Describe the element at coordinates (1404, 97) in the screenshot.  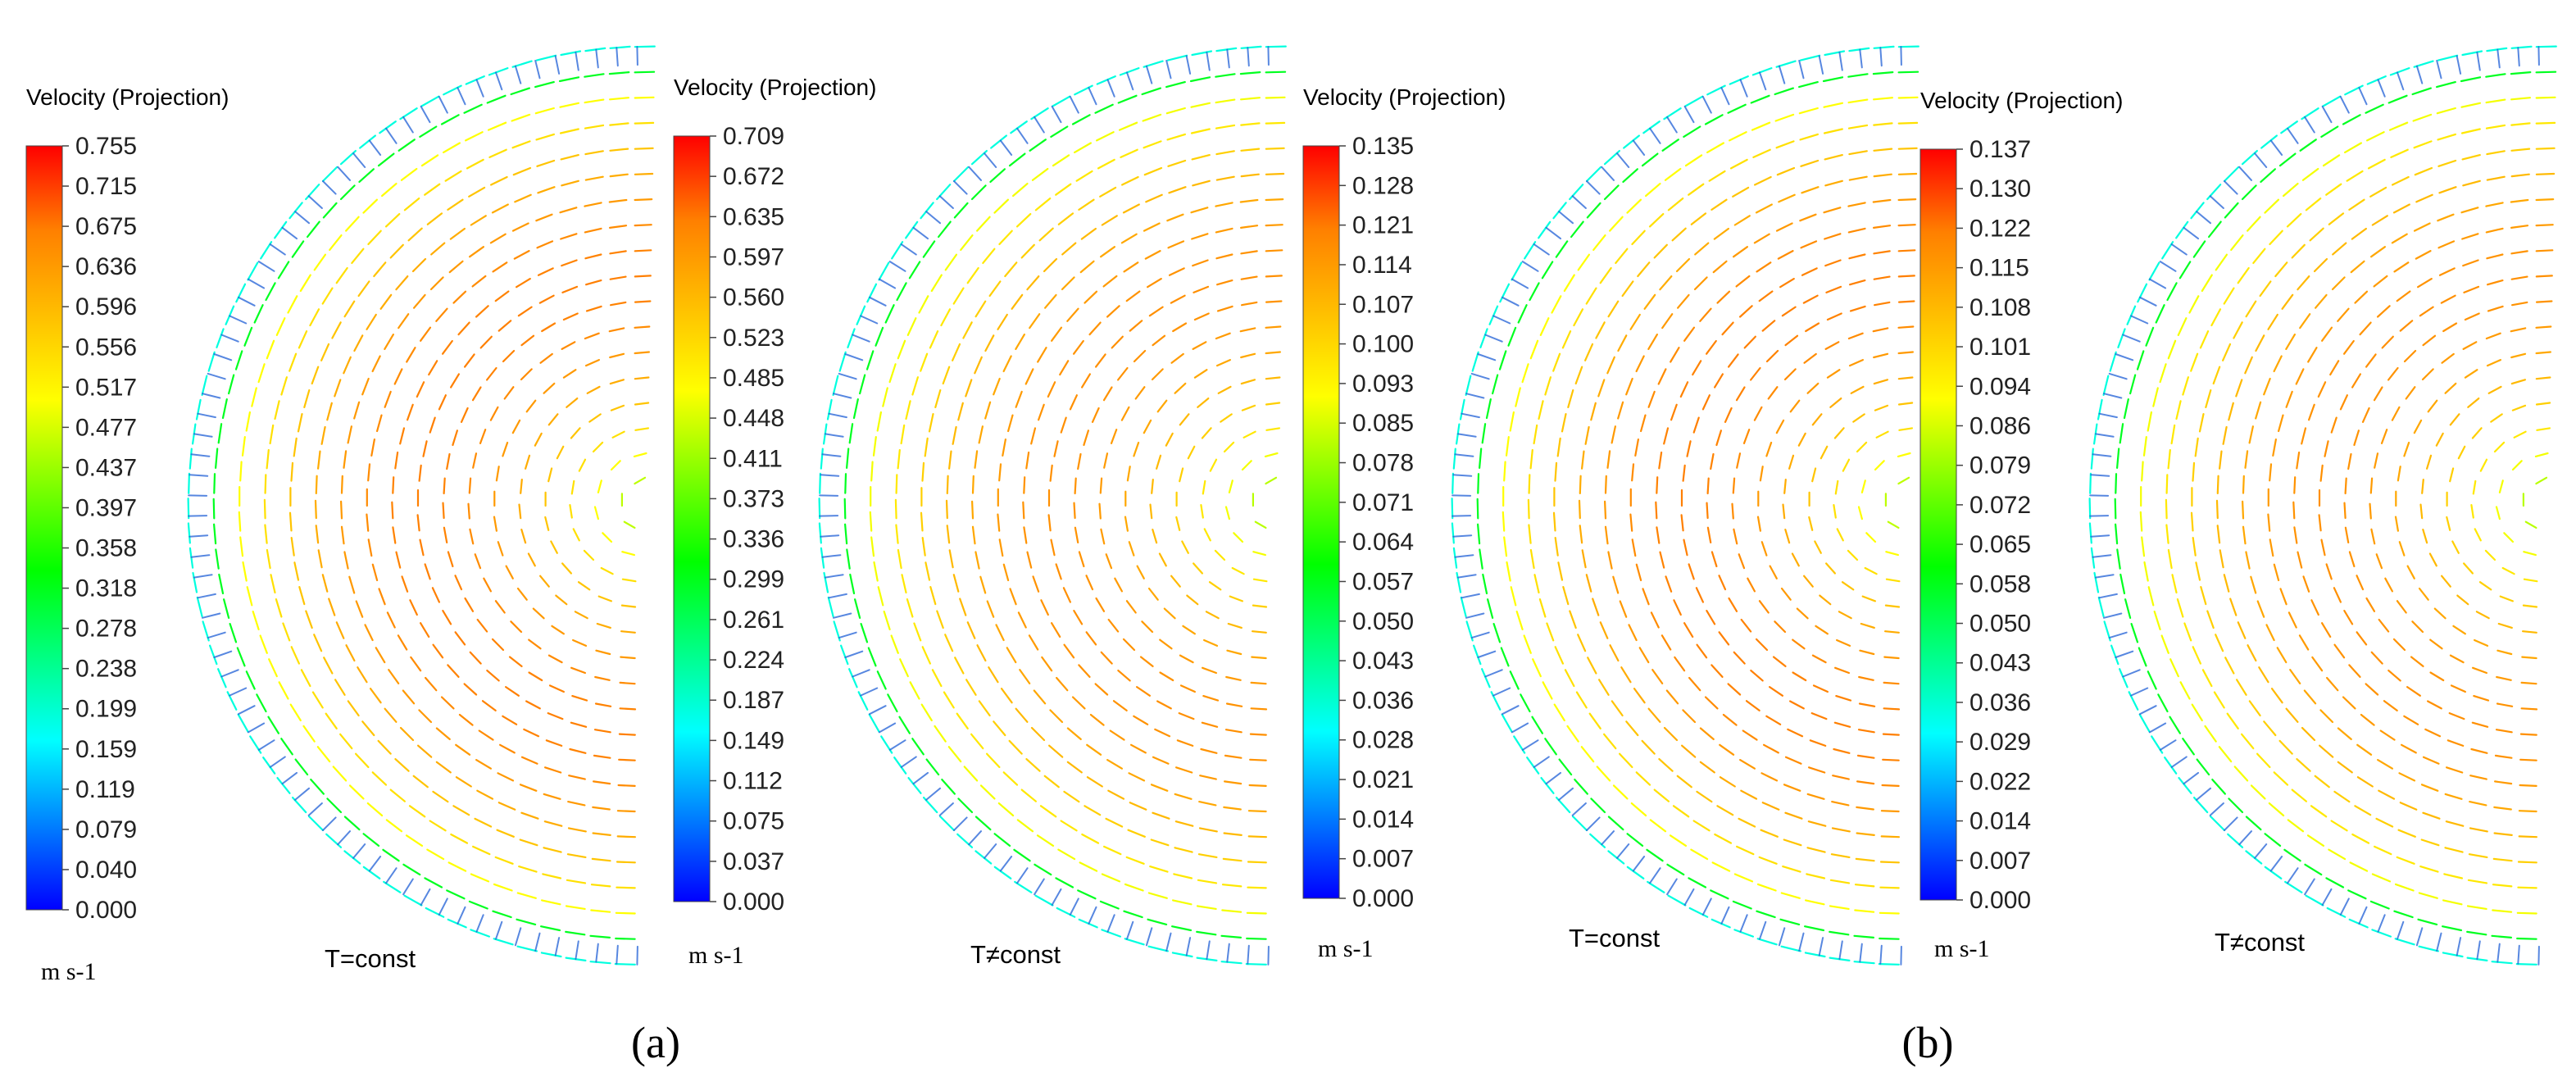
I see `legend-title: Velocity (Projection)` at that location.